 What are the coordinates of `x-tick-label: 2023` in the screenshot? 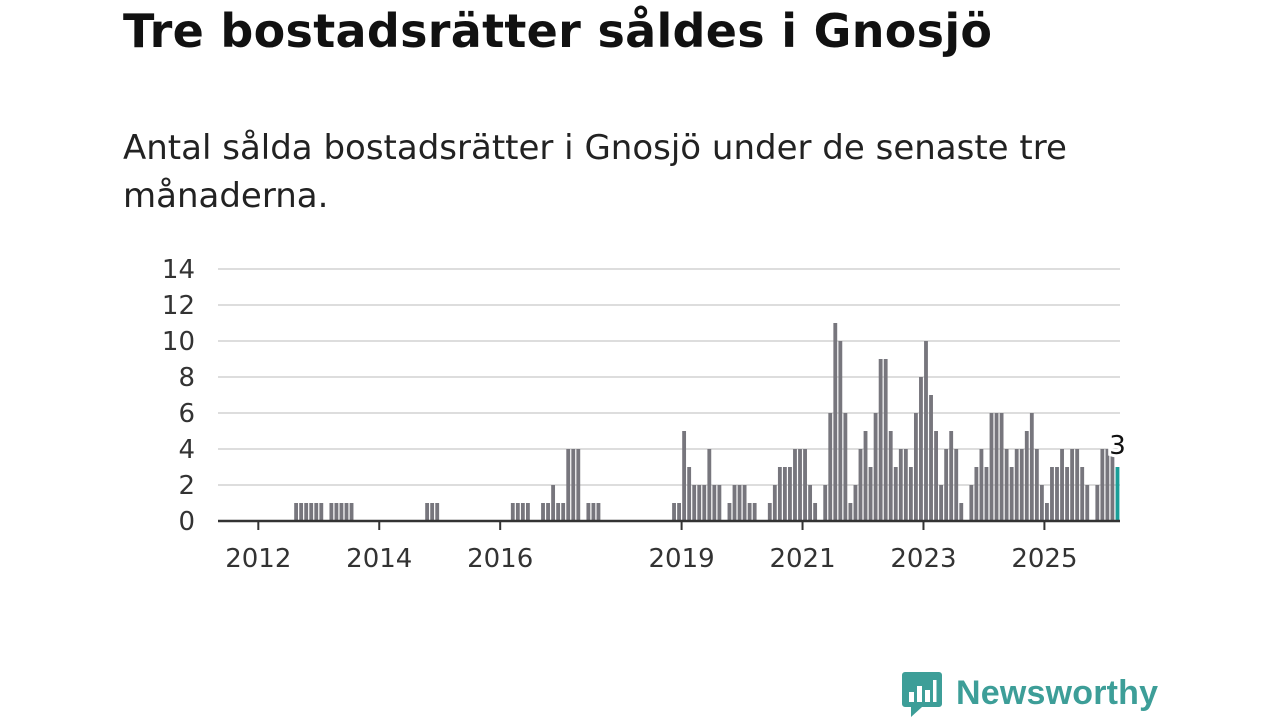 It's located at (923, 559).